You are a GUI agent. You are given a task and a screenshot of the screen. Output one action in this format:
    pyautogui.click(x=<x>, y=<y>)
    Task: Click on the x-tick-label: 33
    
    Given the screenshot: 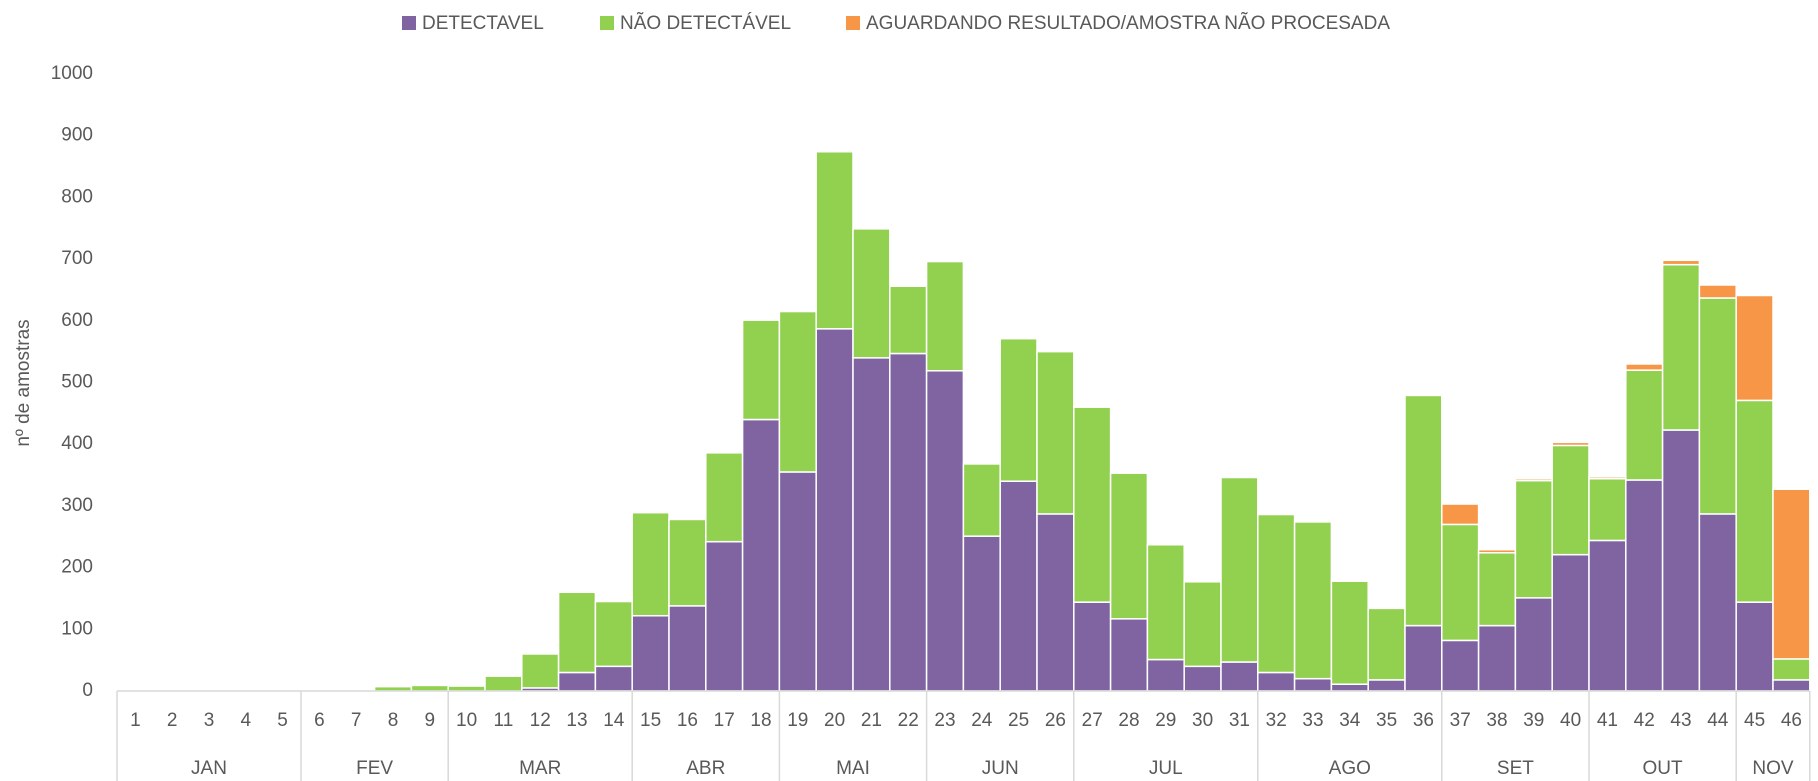 What is the action you would take?
    pyautogui.click(x=1312, y=720)
    